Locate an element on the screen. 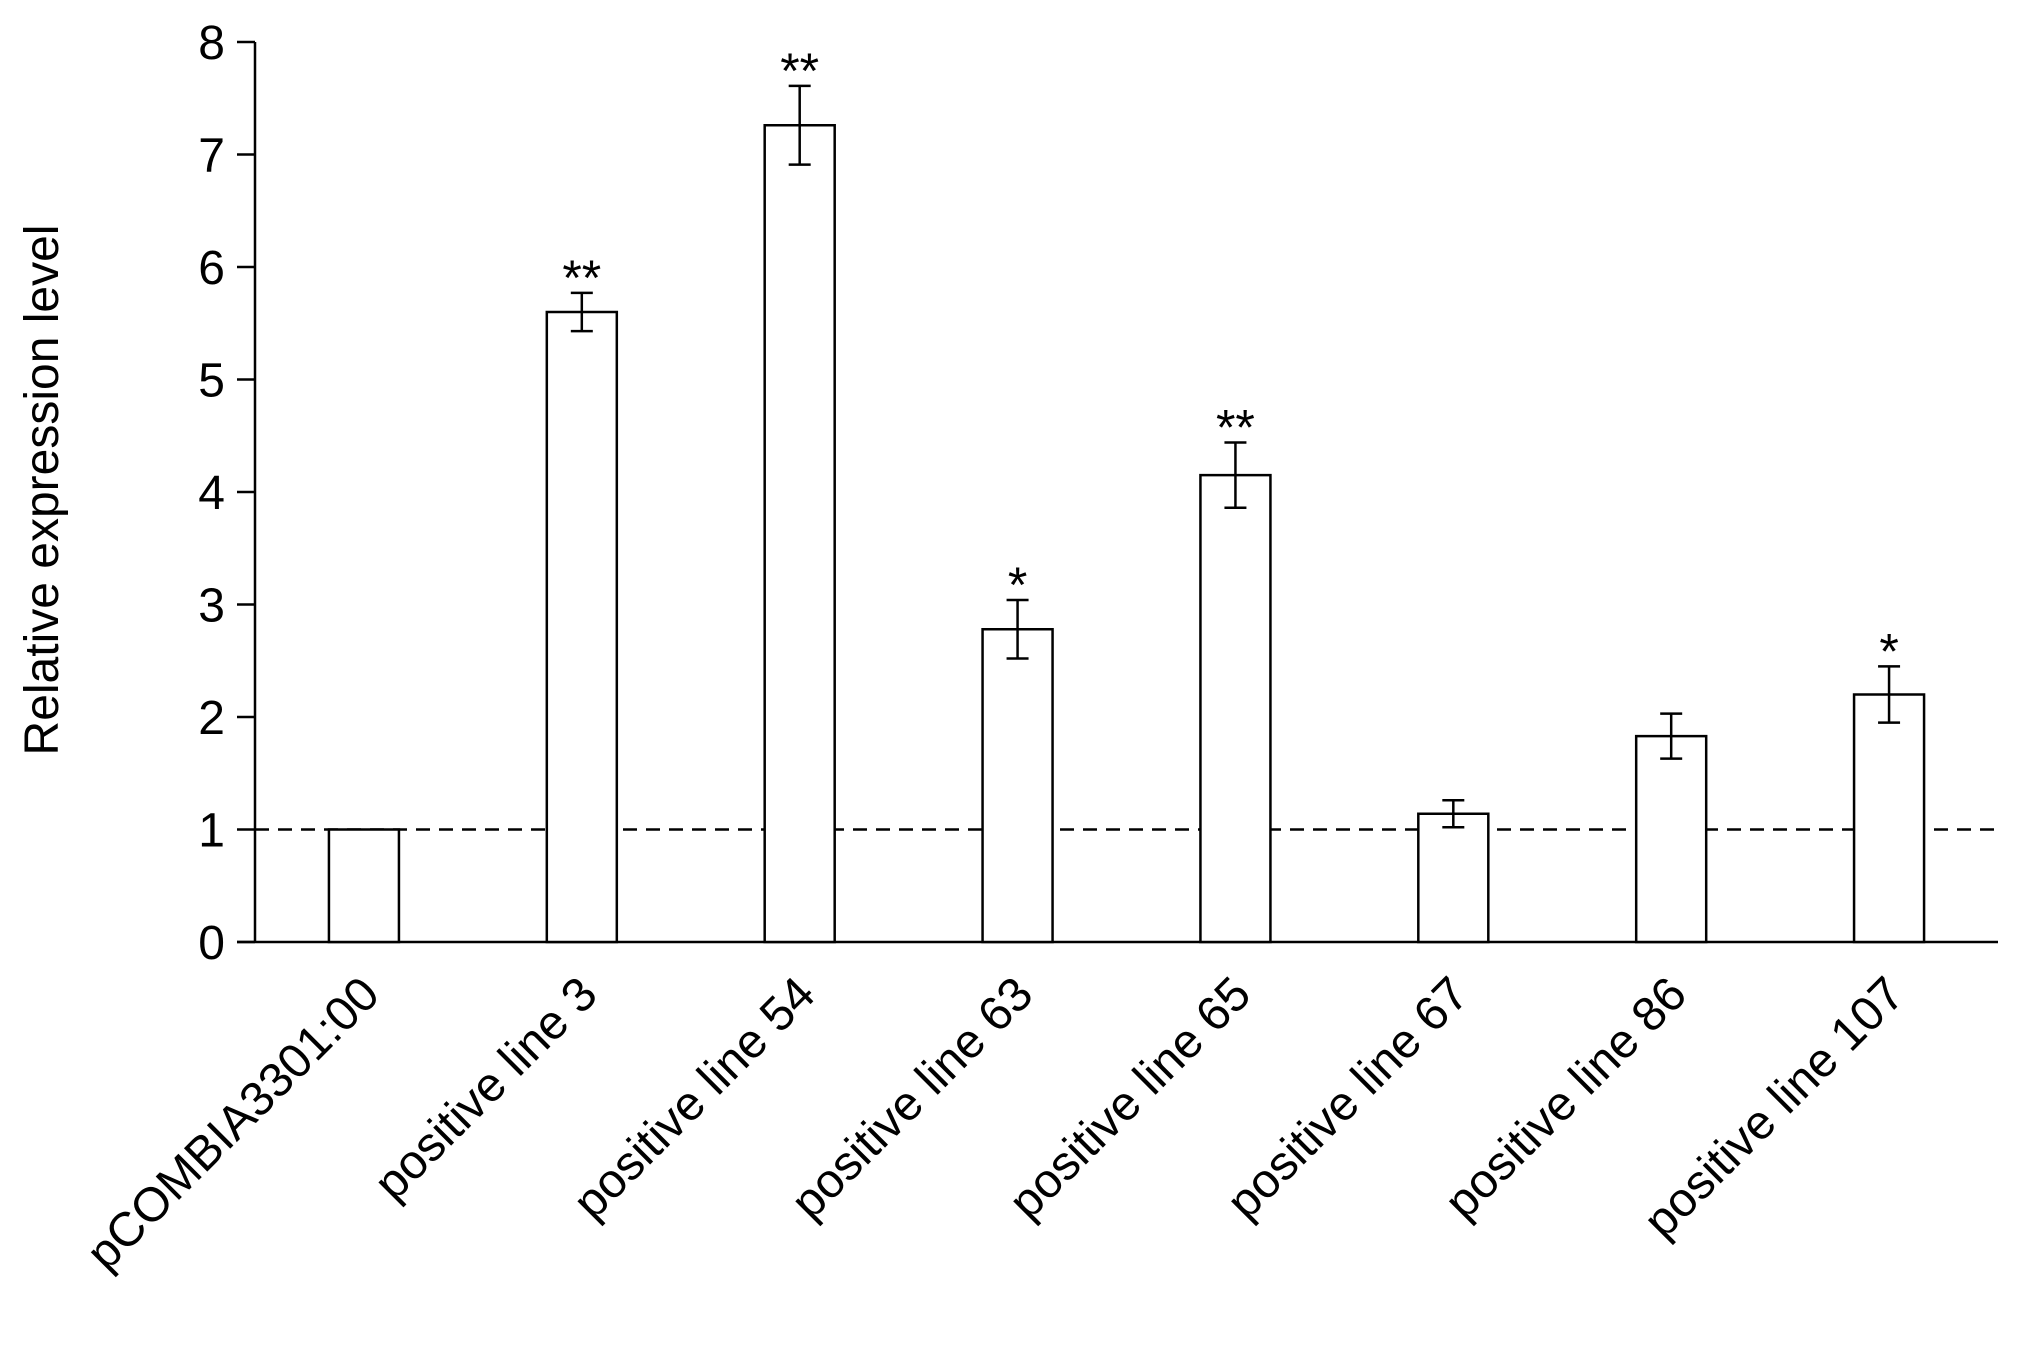 The width and height of the screenshot is (2035, 1369). y-tick-labels: 0 1 2 3 4 5 6 7 8 is located at coordinates (211, 493).